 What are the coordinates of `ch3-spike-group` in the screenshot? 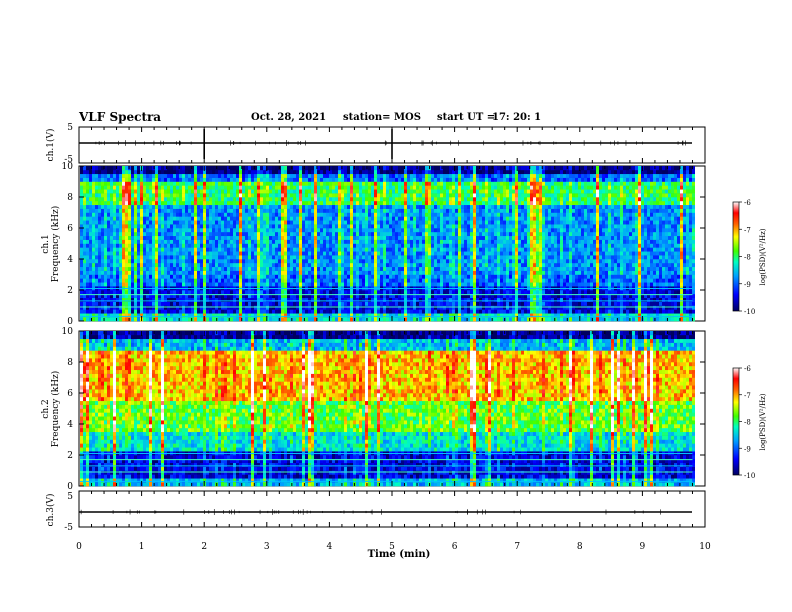 It's located at (370, 512).